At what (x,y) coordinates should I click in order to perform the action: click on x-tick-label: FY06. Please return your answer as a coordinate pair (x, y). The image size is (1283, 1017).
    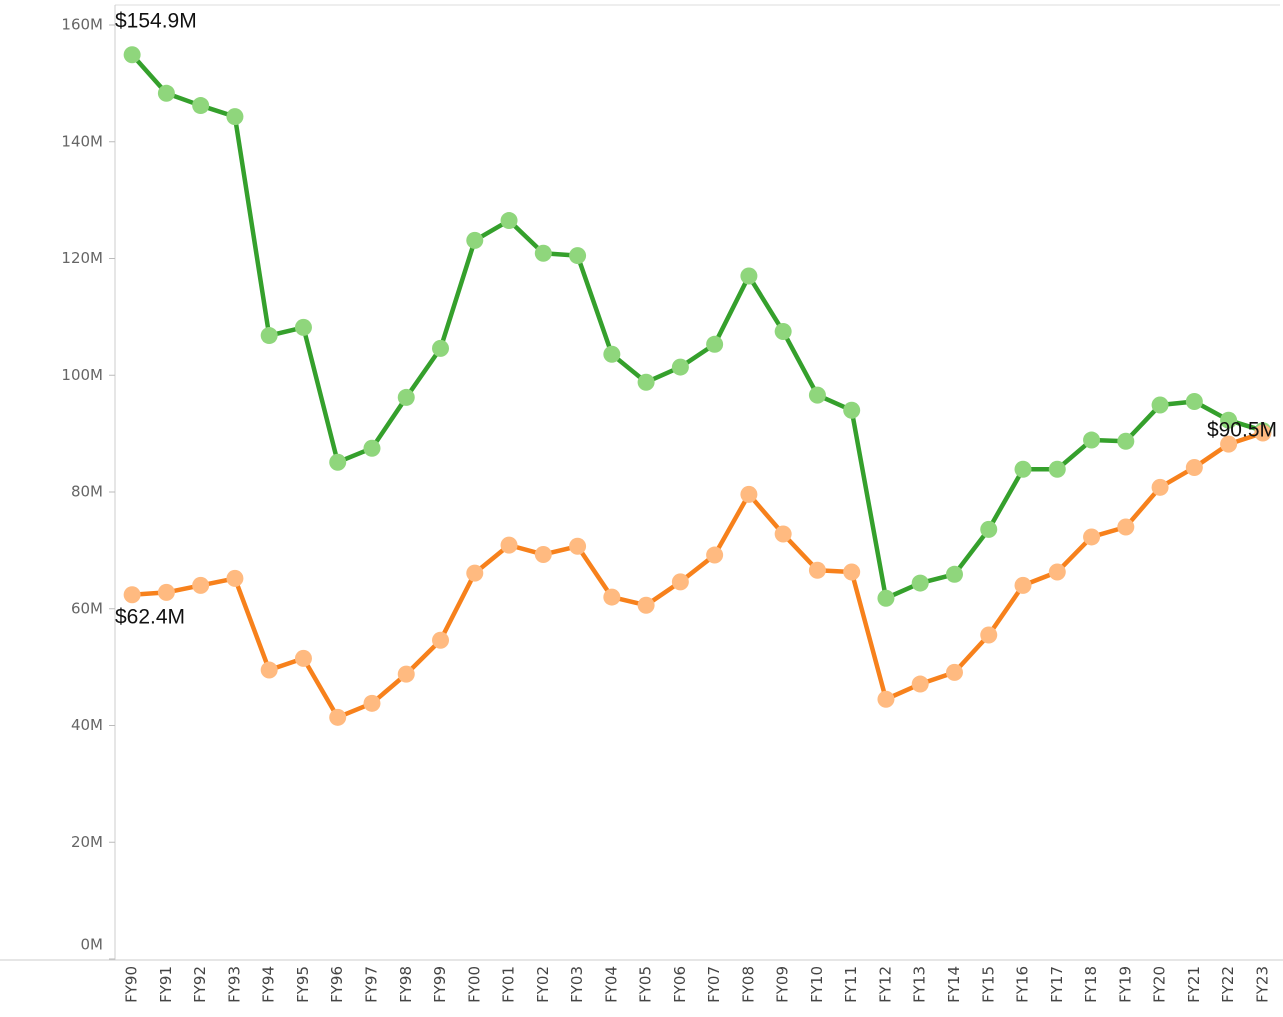
    Looking at the image, I should click on (680, 984).